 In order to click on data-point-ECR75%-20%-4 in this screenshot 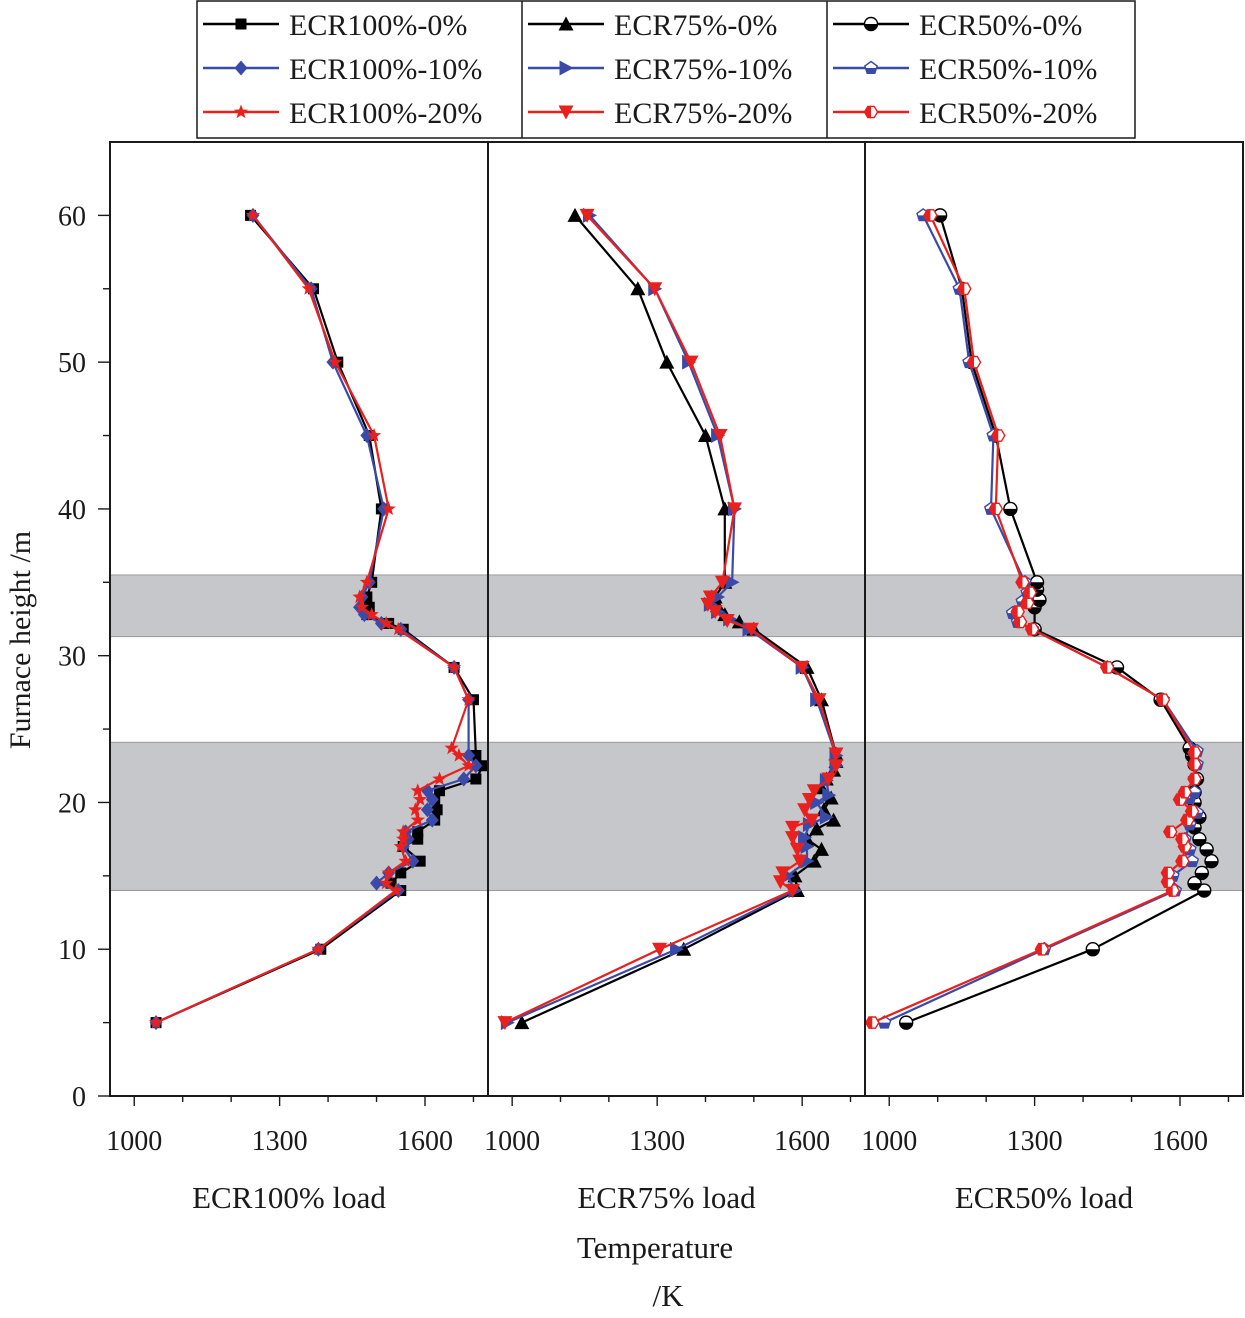, I will do `click(783, 873)`.